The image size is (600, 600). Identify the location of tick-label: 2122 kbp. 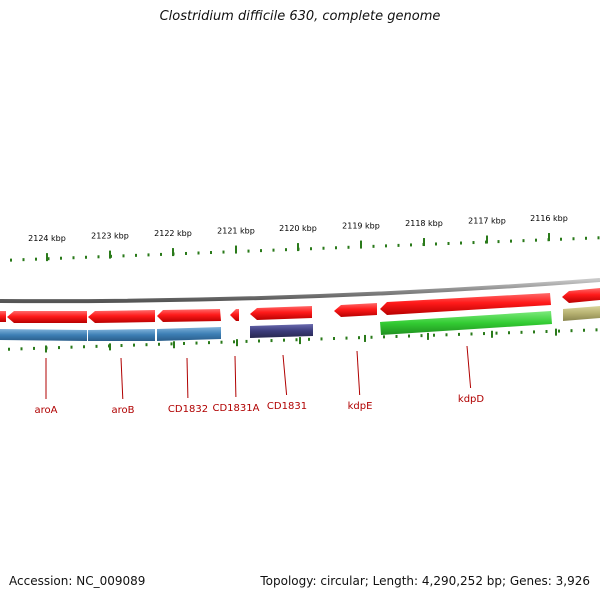
(173, 233).